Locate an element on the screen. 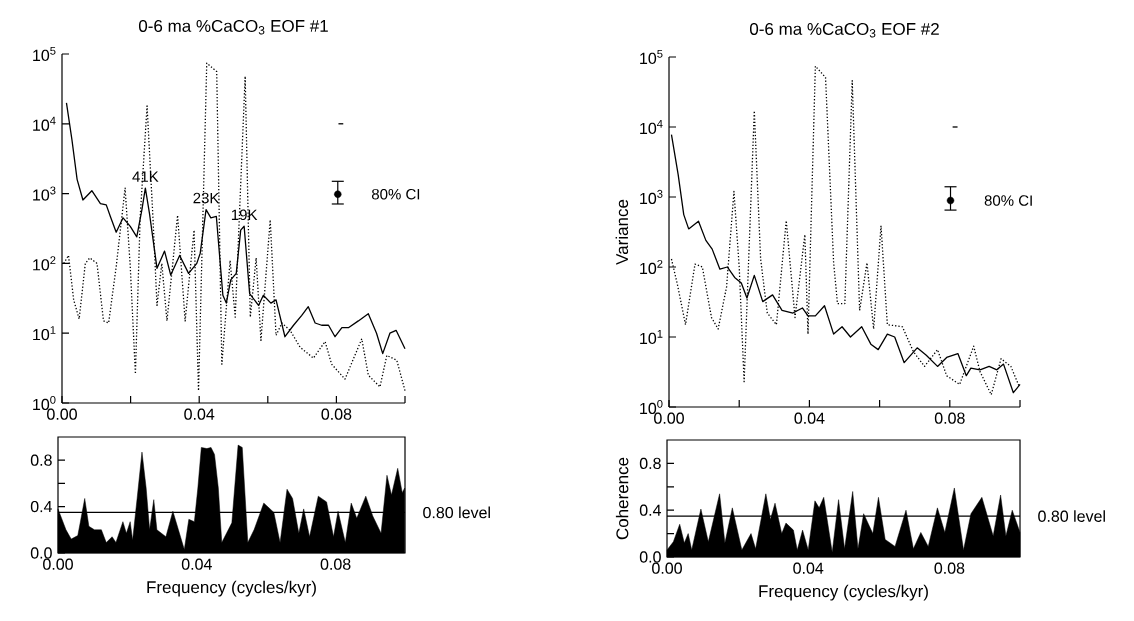  y-axis-title: Coherence is located at coordinates (622, 498).